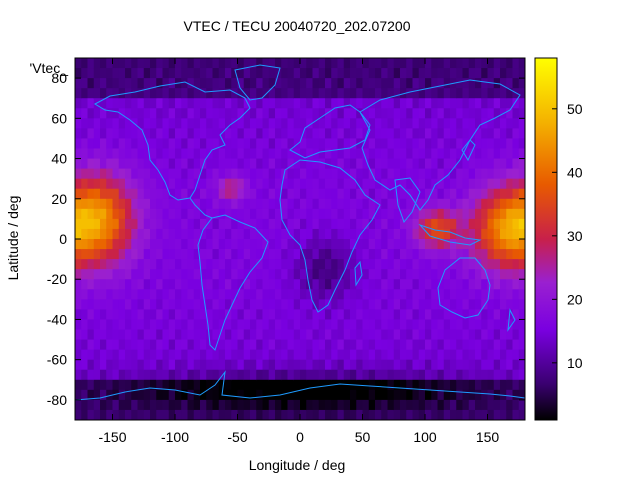  Describe the element at coordinates (49, 68) in the screenshot. I see `series-label: 'Vtec_` at that location.